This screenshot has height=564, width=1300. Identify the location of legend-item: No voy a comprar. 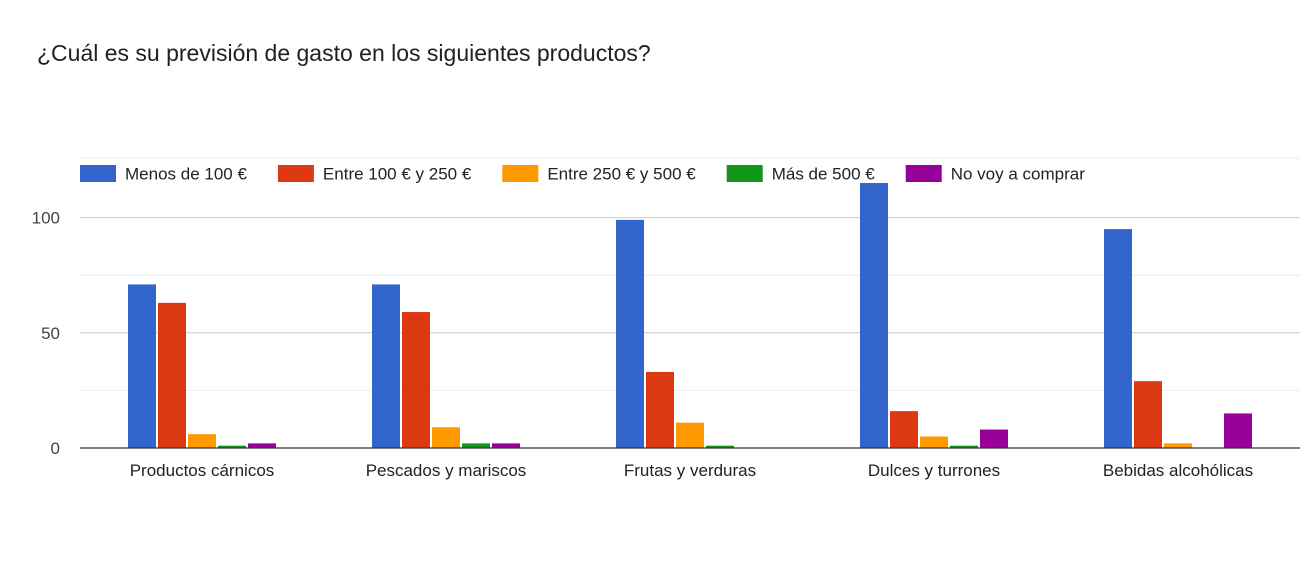
(995, 174).